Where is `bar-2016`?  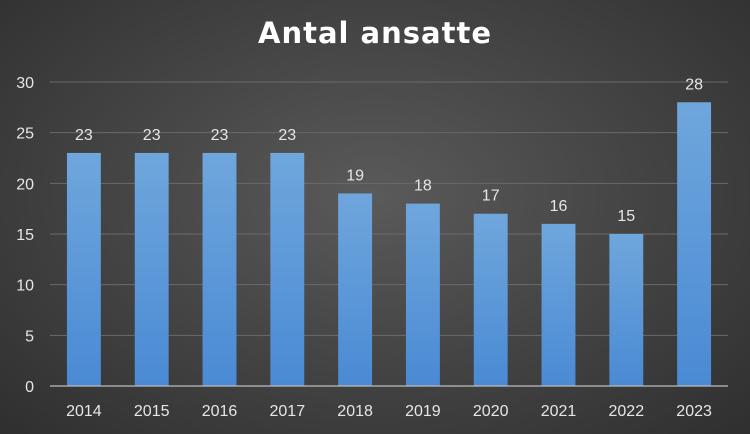 bar-2016 is located at coordinates (219, 269).